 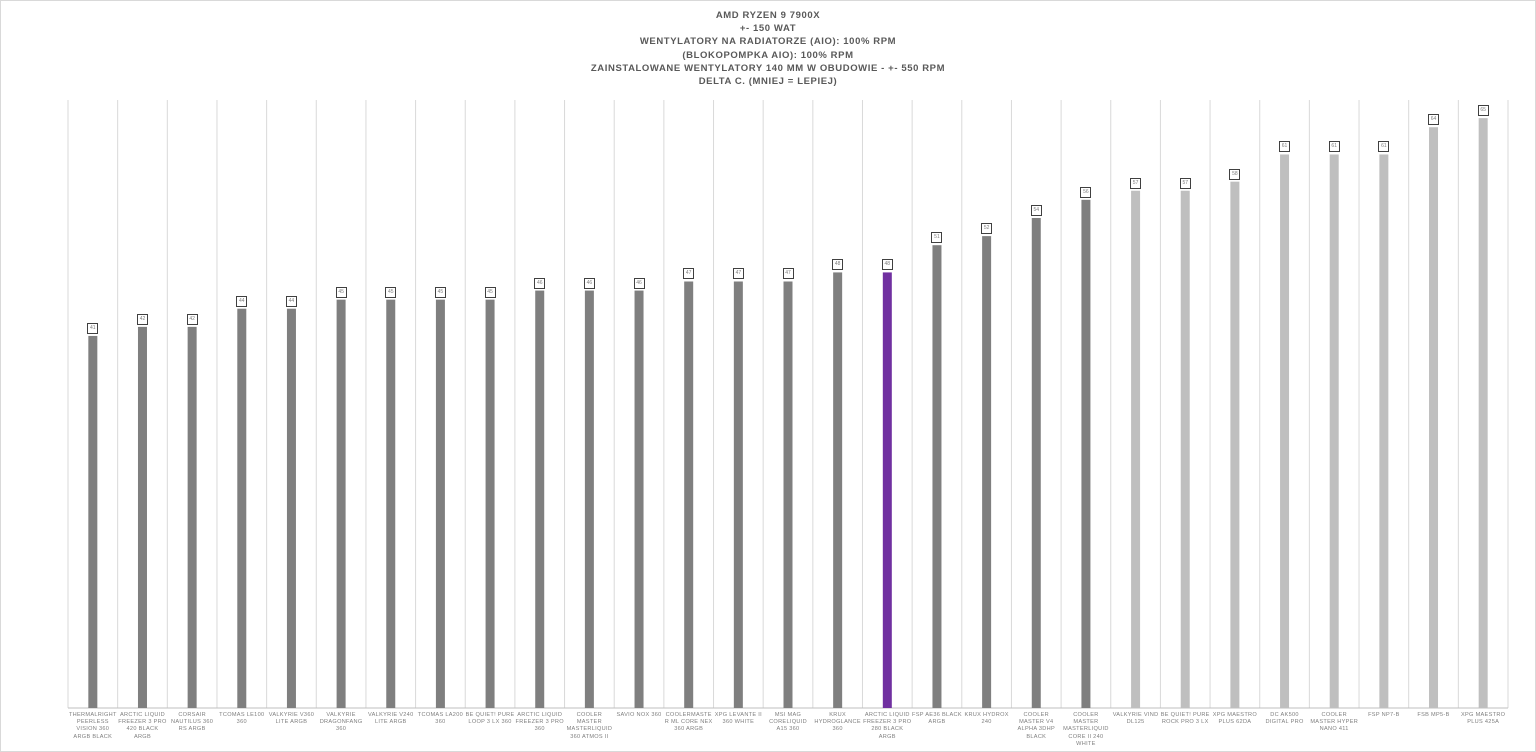 I want to click on data-label-14: 47, so click(x=738, y=274).